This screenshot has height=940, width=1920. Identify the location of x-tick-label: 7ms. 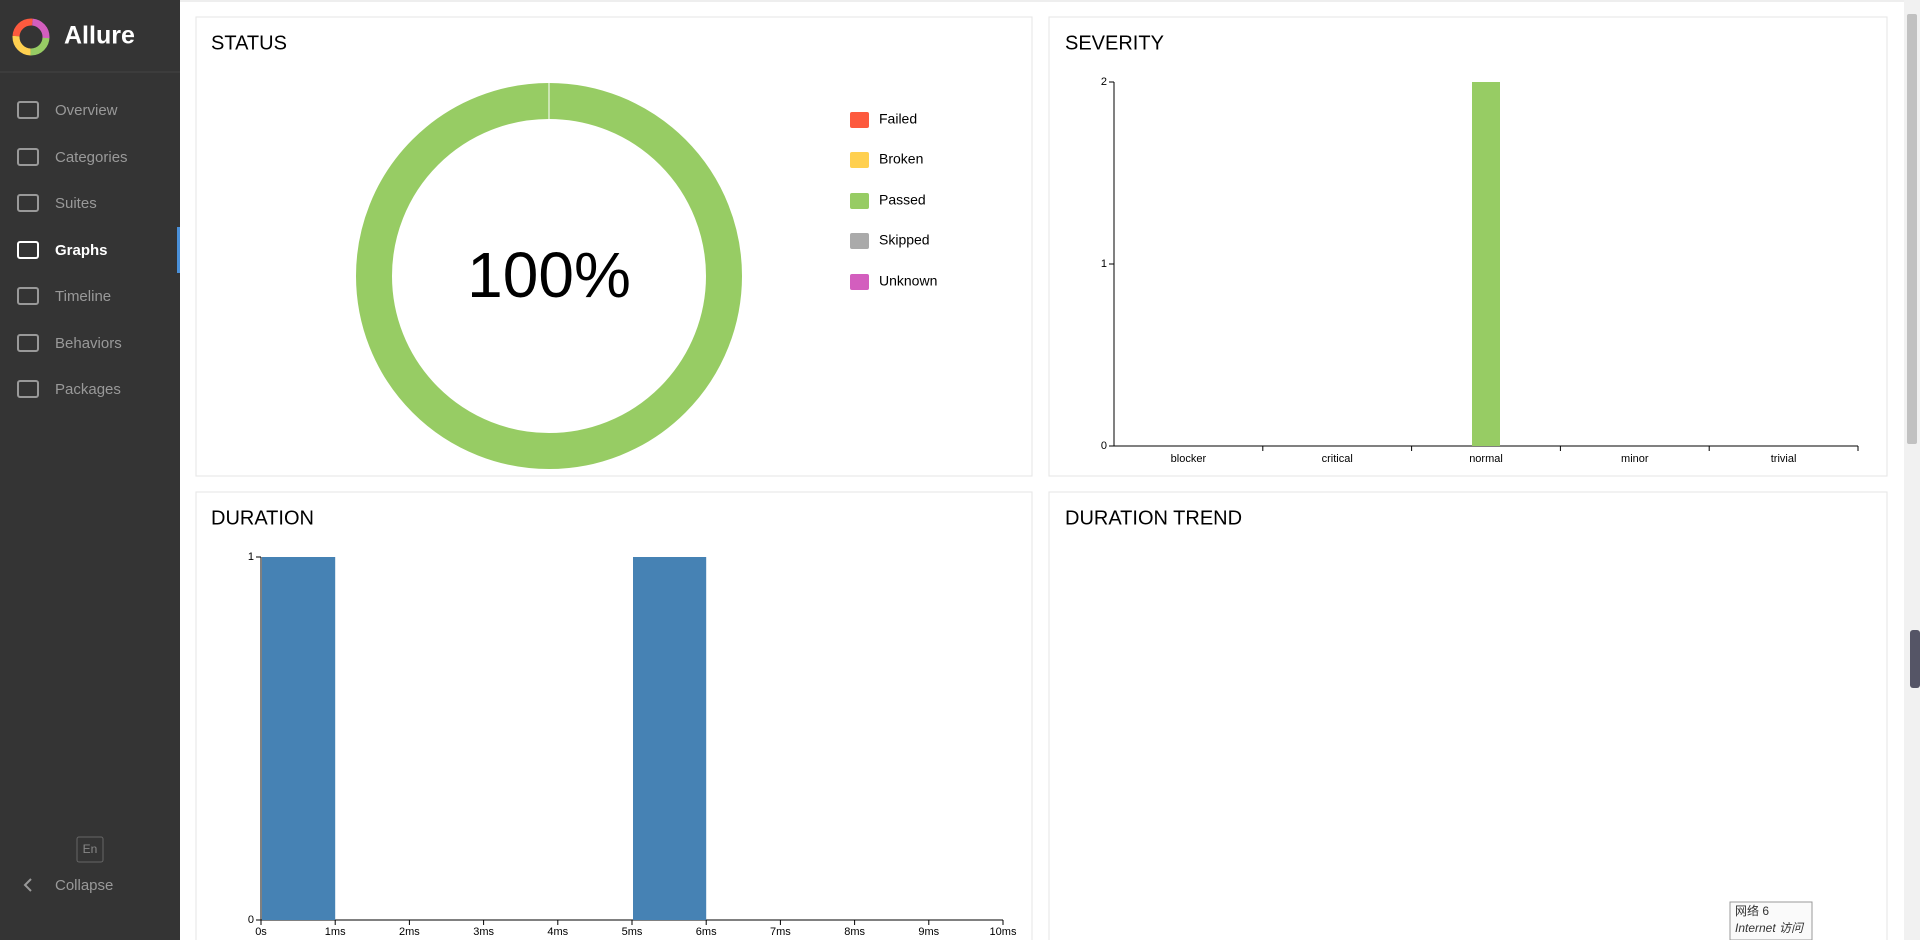
(780, 932).